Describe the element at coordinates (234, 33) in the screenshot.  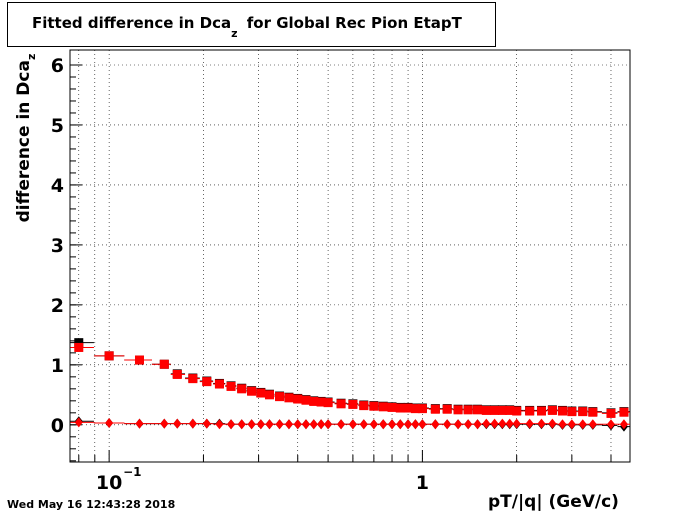
I see `title-subscript: z` at that location.